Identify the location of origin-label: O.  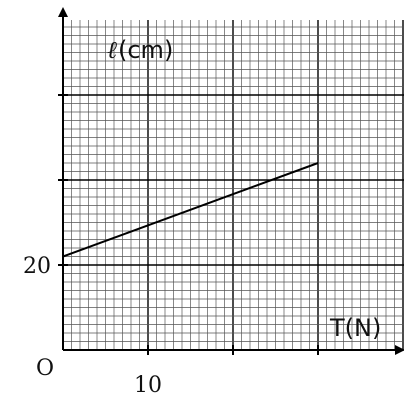
(45, 368).